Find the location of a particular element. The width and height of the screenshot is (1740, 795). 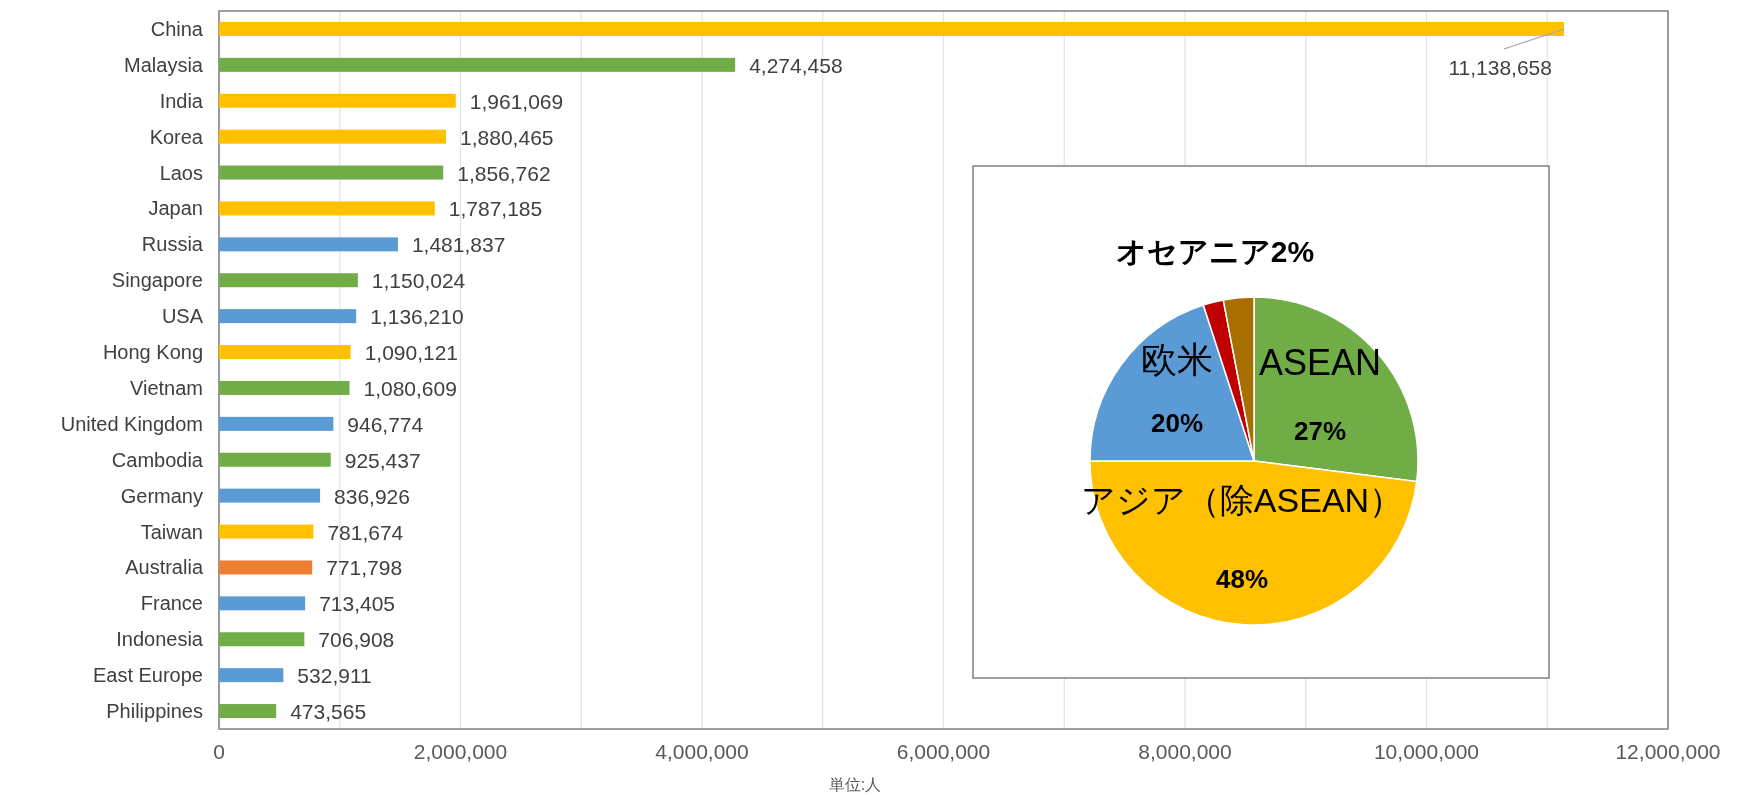

y-tick-label: Malaysia is located at coordinates (164, 64).